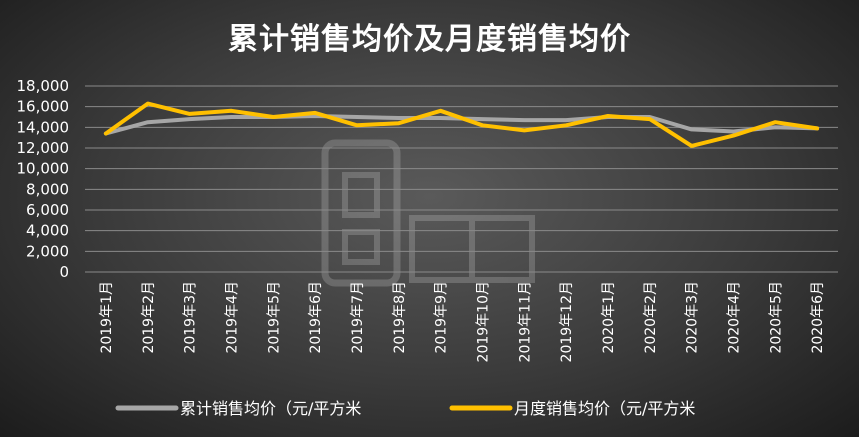 The height and width of the screenshot is (437, 859). Describe the element at coordinates (604, 408) in the screenshot. I see `legend-label: 月度销售均价（元/平方米` at that location.